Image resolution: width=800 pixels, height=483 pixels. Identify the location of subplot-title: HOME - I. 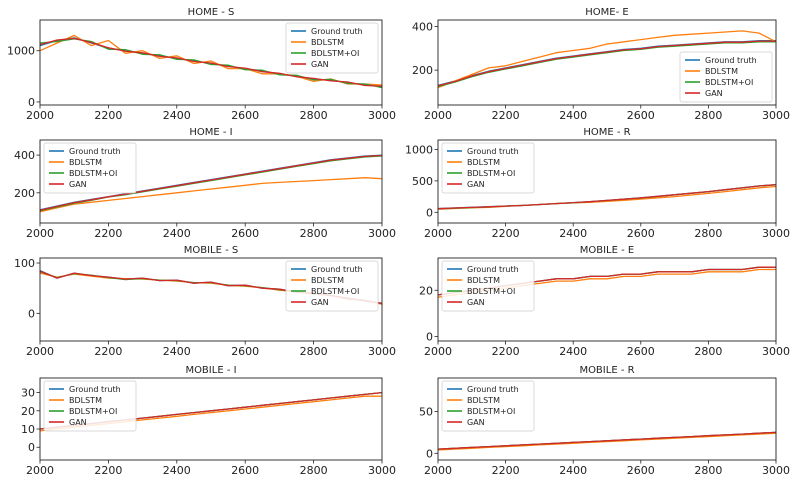
(210, 132).